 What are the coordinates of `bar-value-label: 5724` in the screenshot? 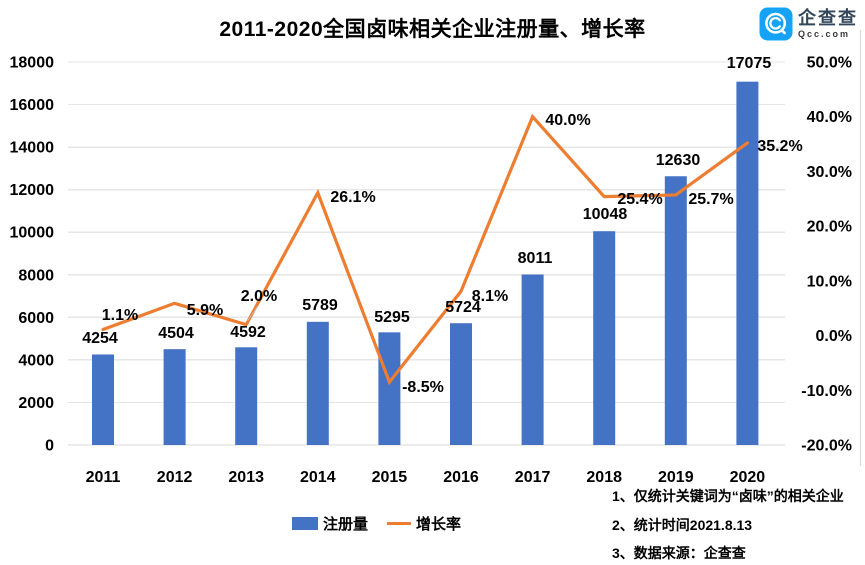 It's located at (463, 307).